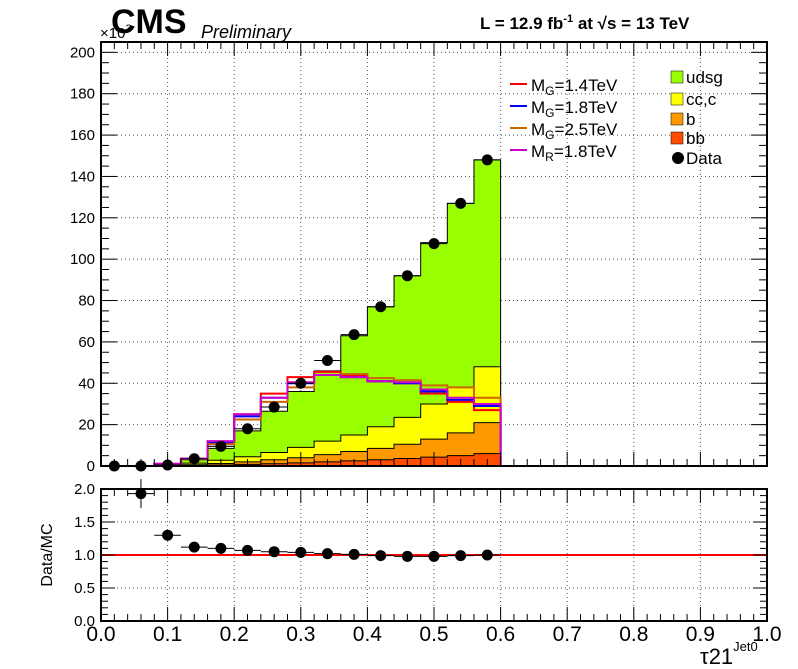 The image size is (798, 669). What do you see at coordinates (603, 23) in the screenshot?
I see `sqrt-symbol: √` at bounding box center [603, 23].